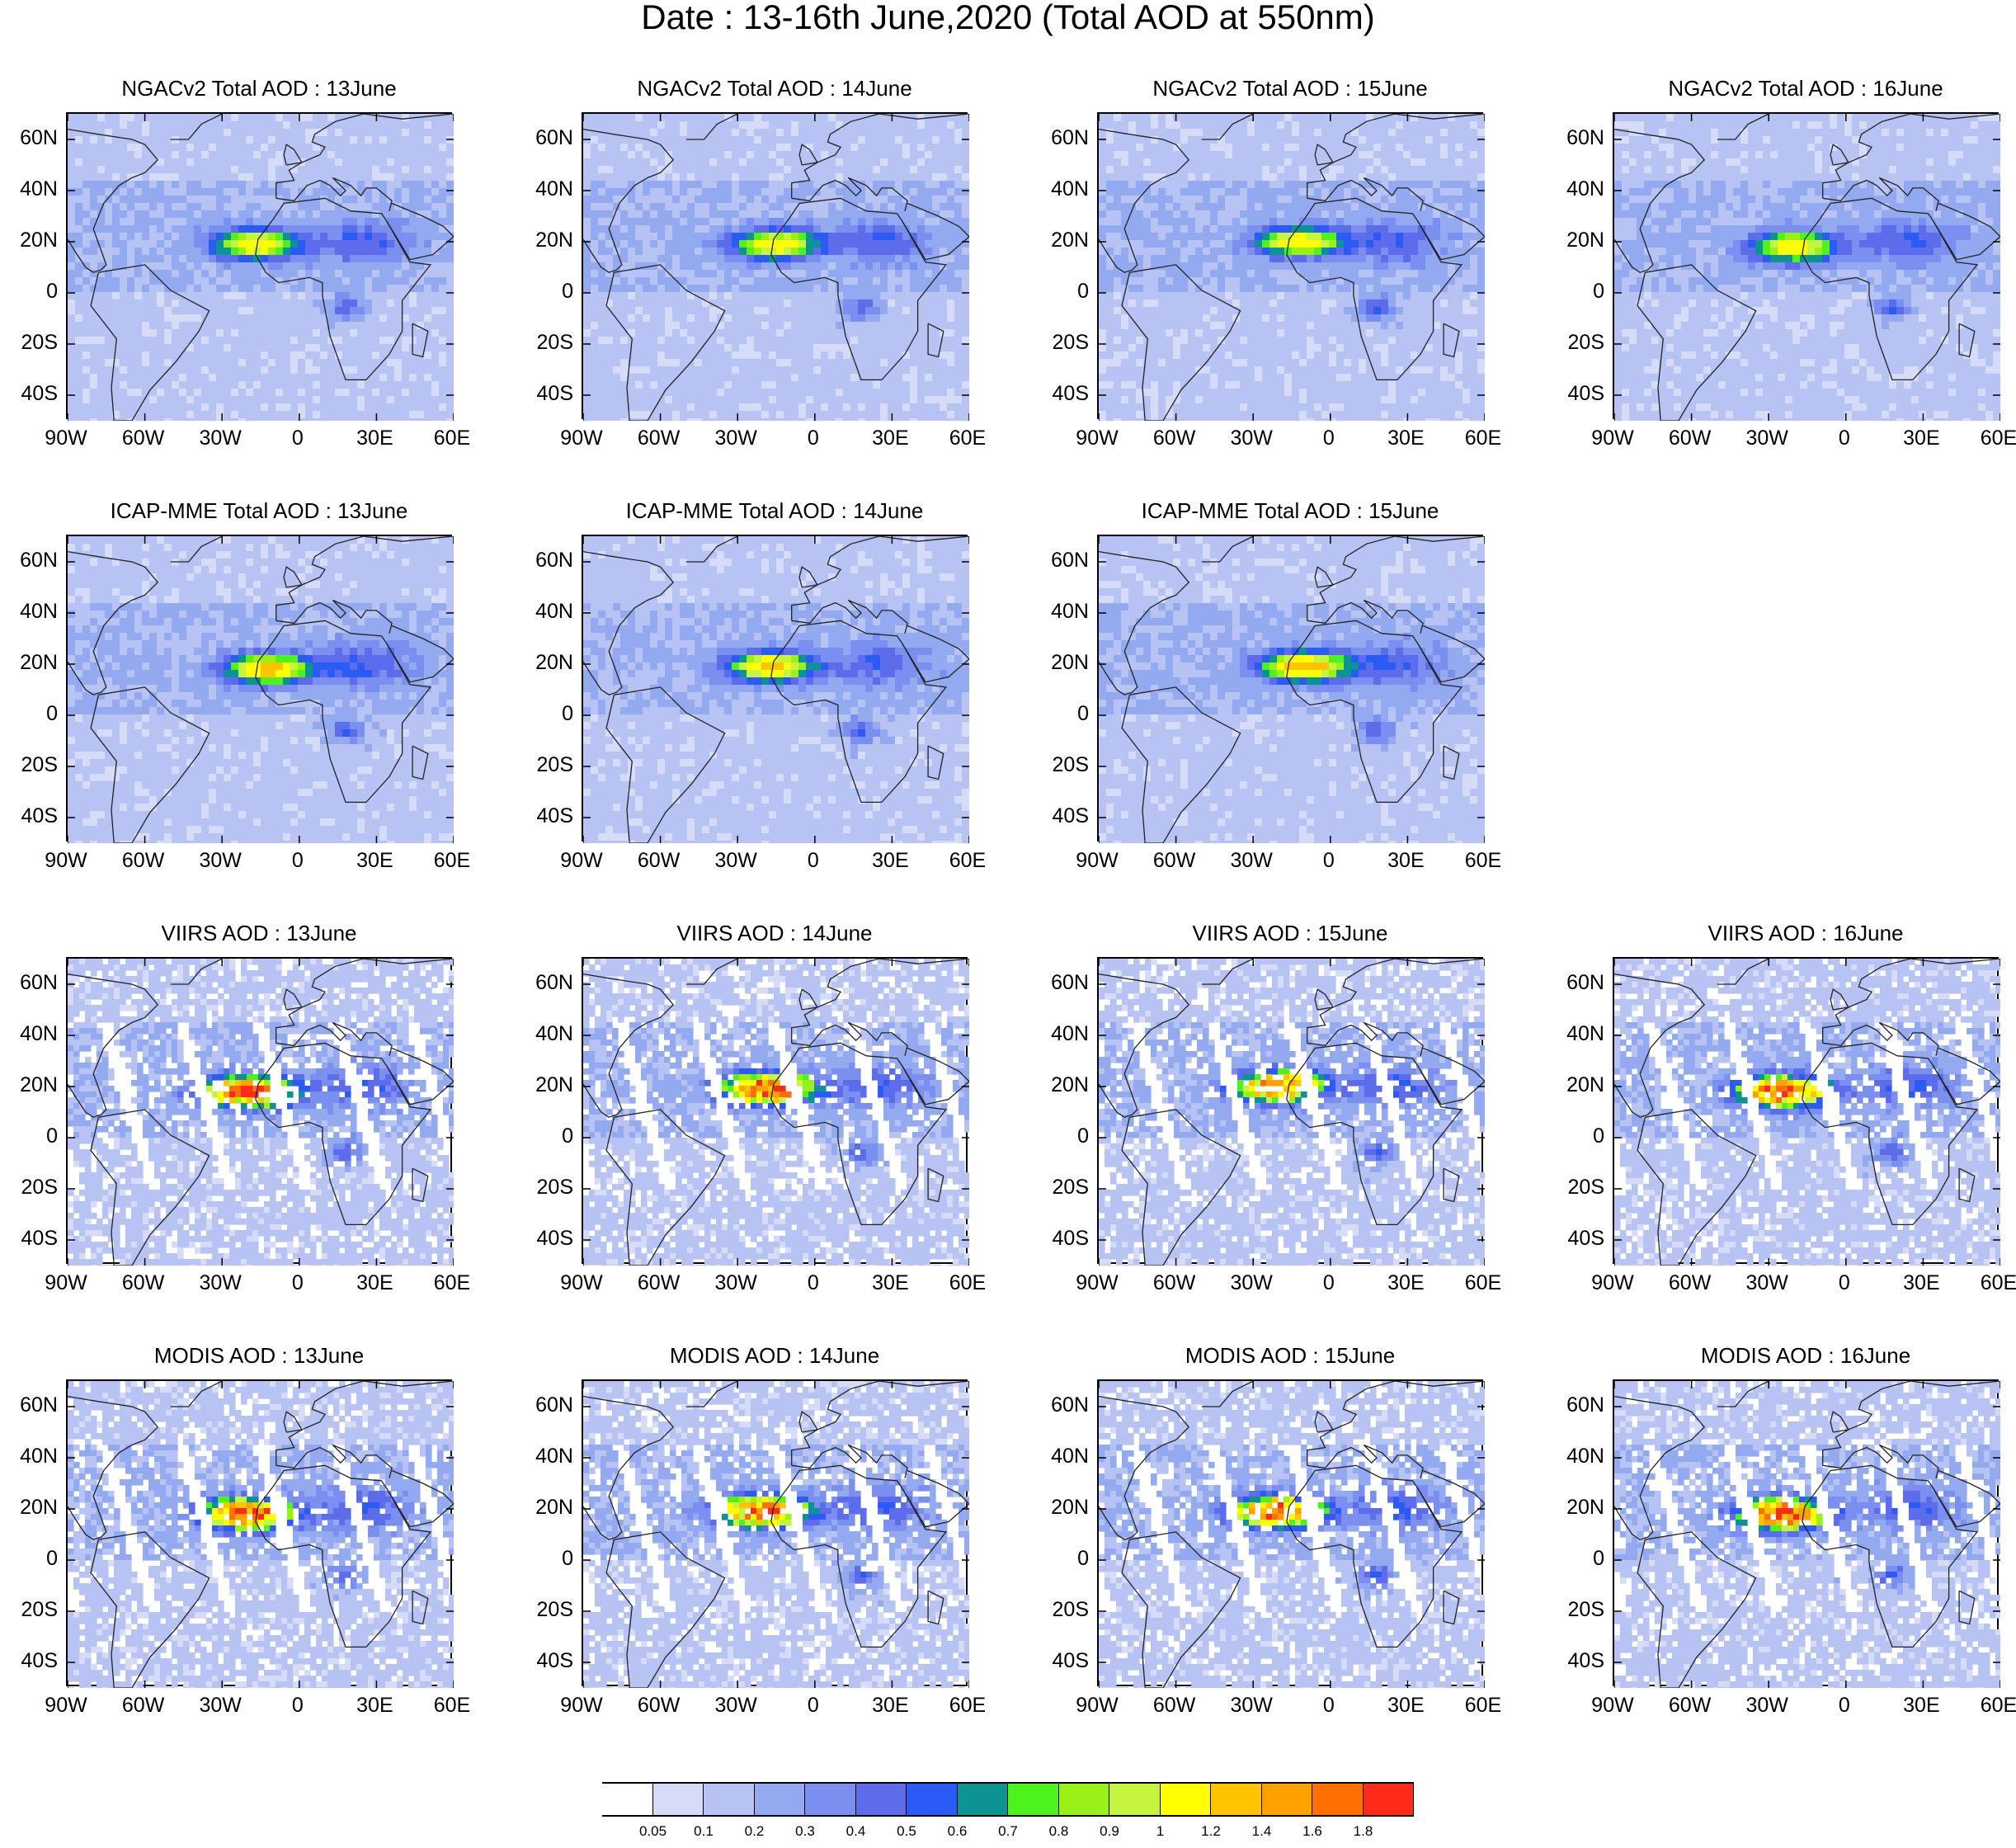  Describe the element at coordinates (856, 1831) in the screenshot. I see `colorbar-label: 0.4` at that location.